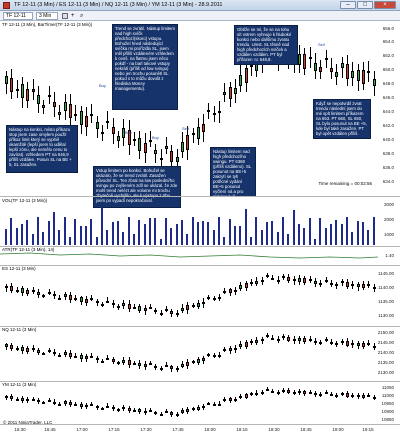 Image resolution: width=400 pixels, height=436 pixels. What do you see at coordinates (365, 5) in the screenshot?
I see `maximize-button: □` at bounding box center [365, 5].